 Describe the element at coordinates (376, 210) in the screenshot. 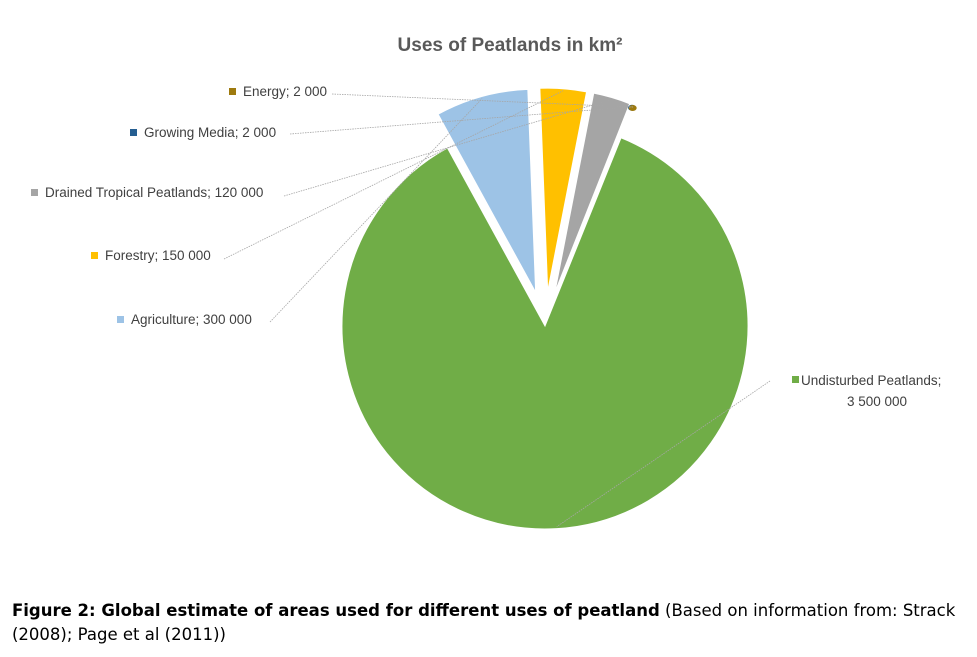

I see `leader-line-agriculture` at that location.